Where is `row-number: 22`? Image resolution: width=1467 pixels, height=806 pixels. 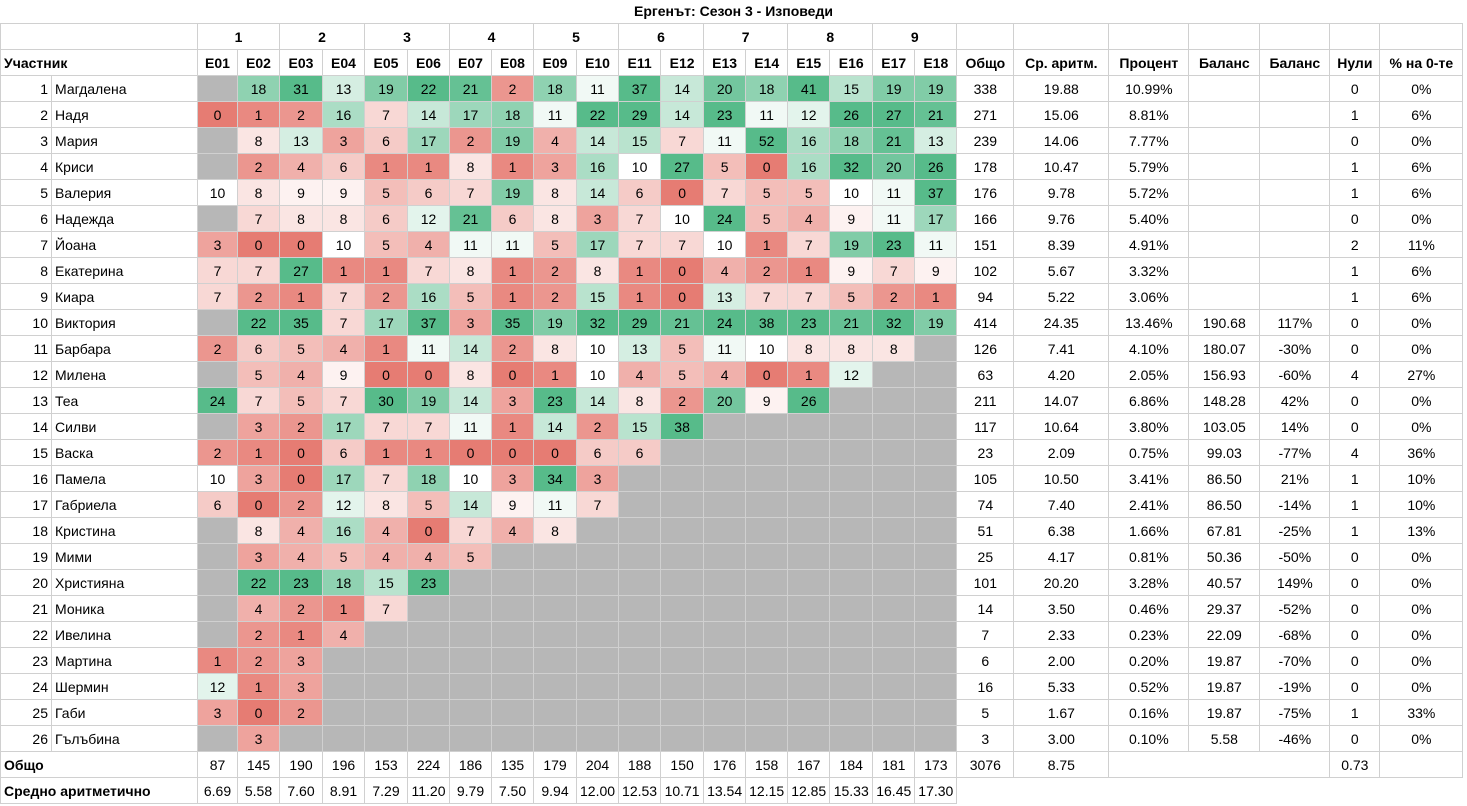
row-number: 22 is located at coordinates (26, 634).